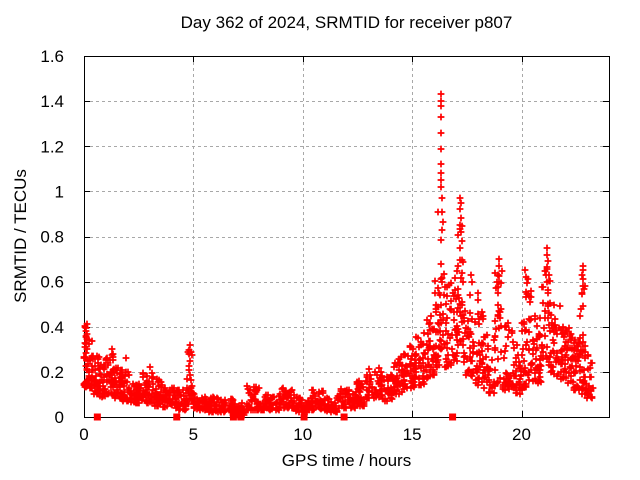 This screenshot has height=480, width=640. I want to click on x-tick-label: 20, so click(521, 434).